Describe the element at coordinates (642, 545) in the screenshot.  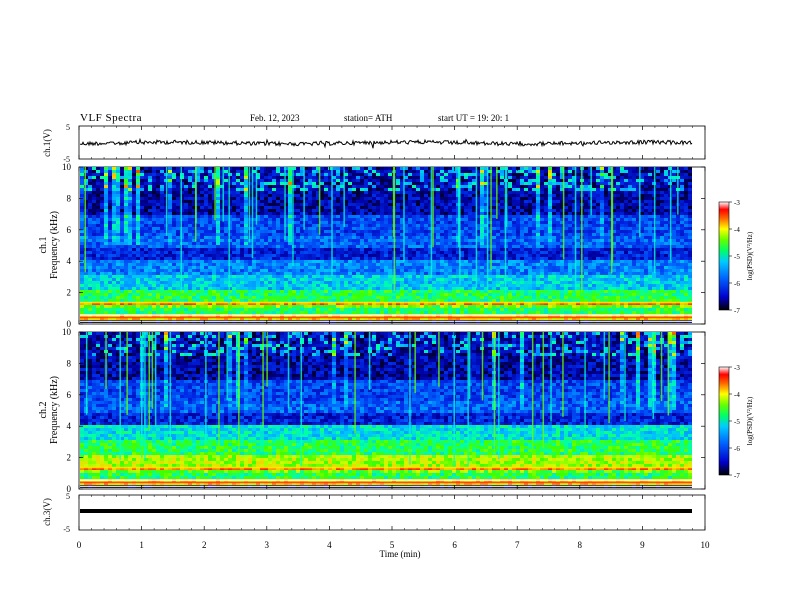
I see `time-tick-label-9: 9` at that location.